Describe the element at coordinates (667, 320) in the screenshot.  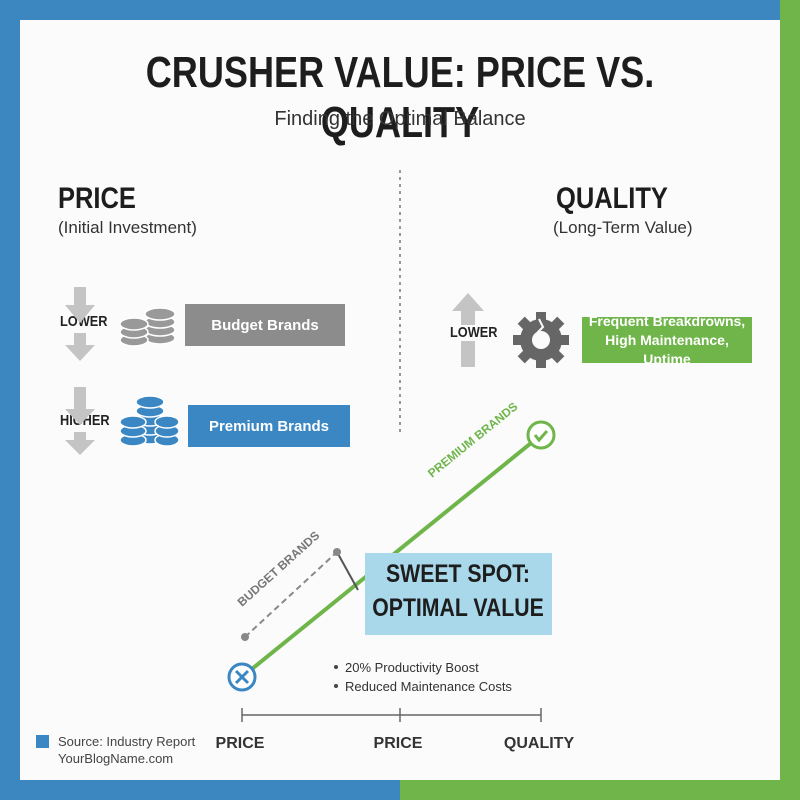
I see `quality-line: Frequent Breakdrowns,` at that location.